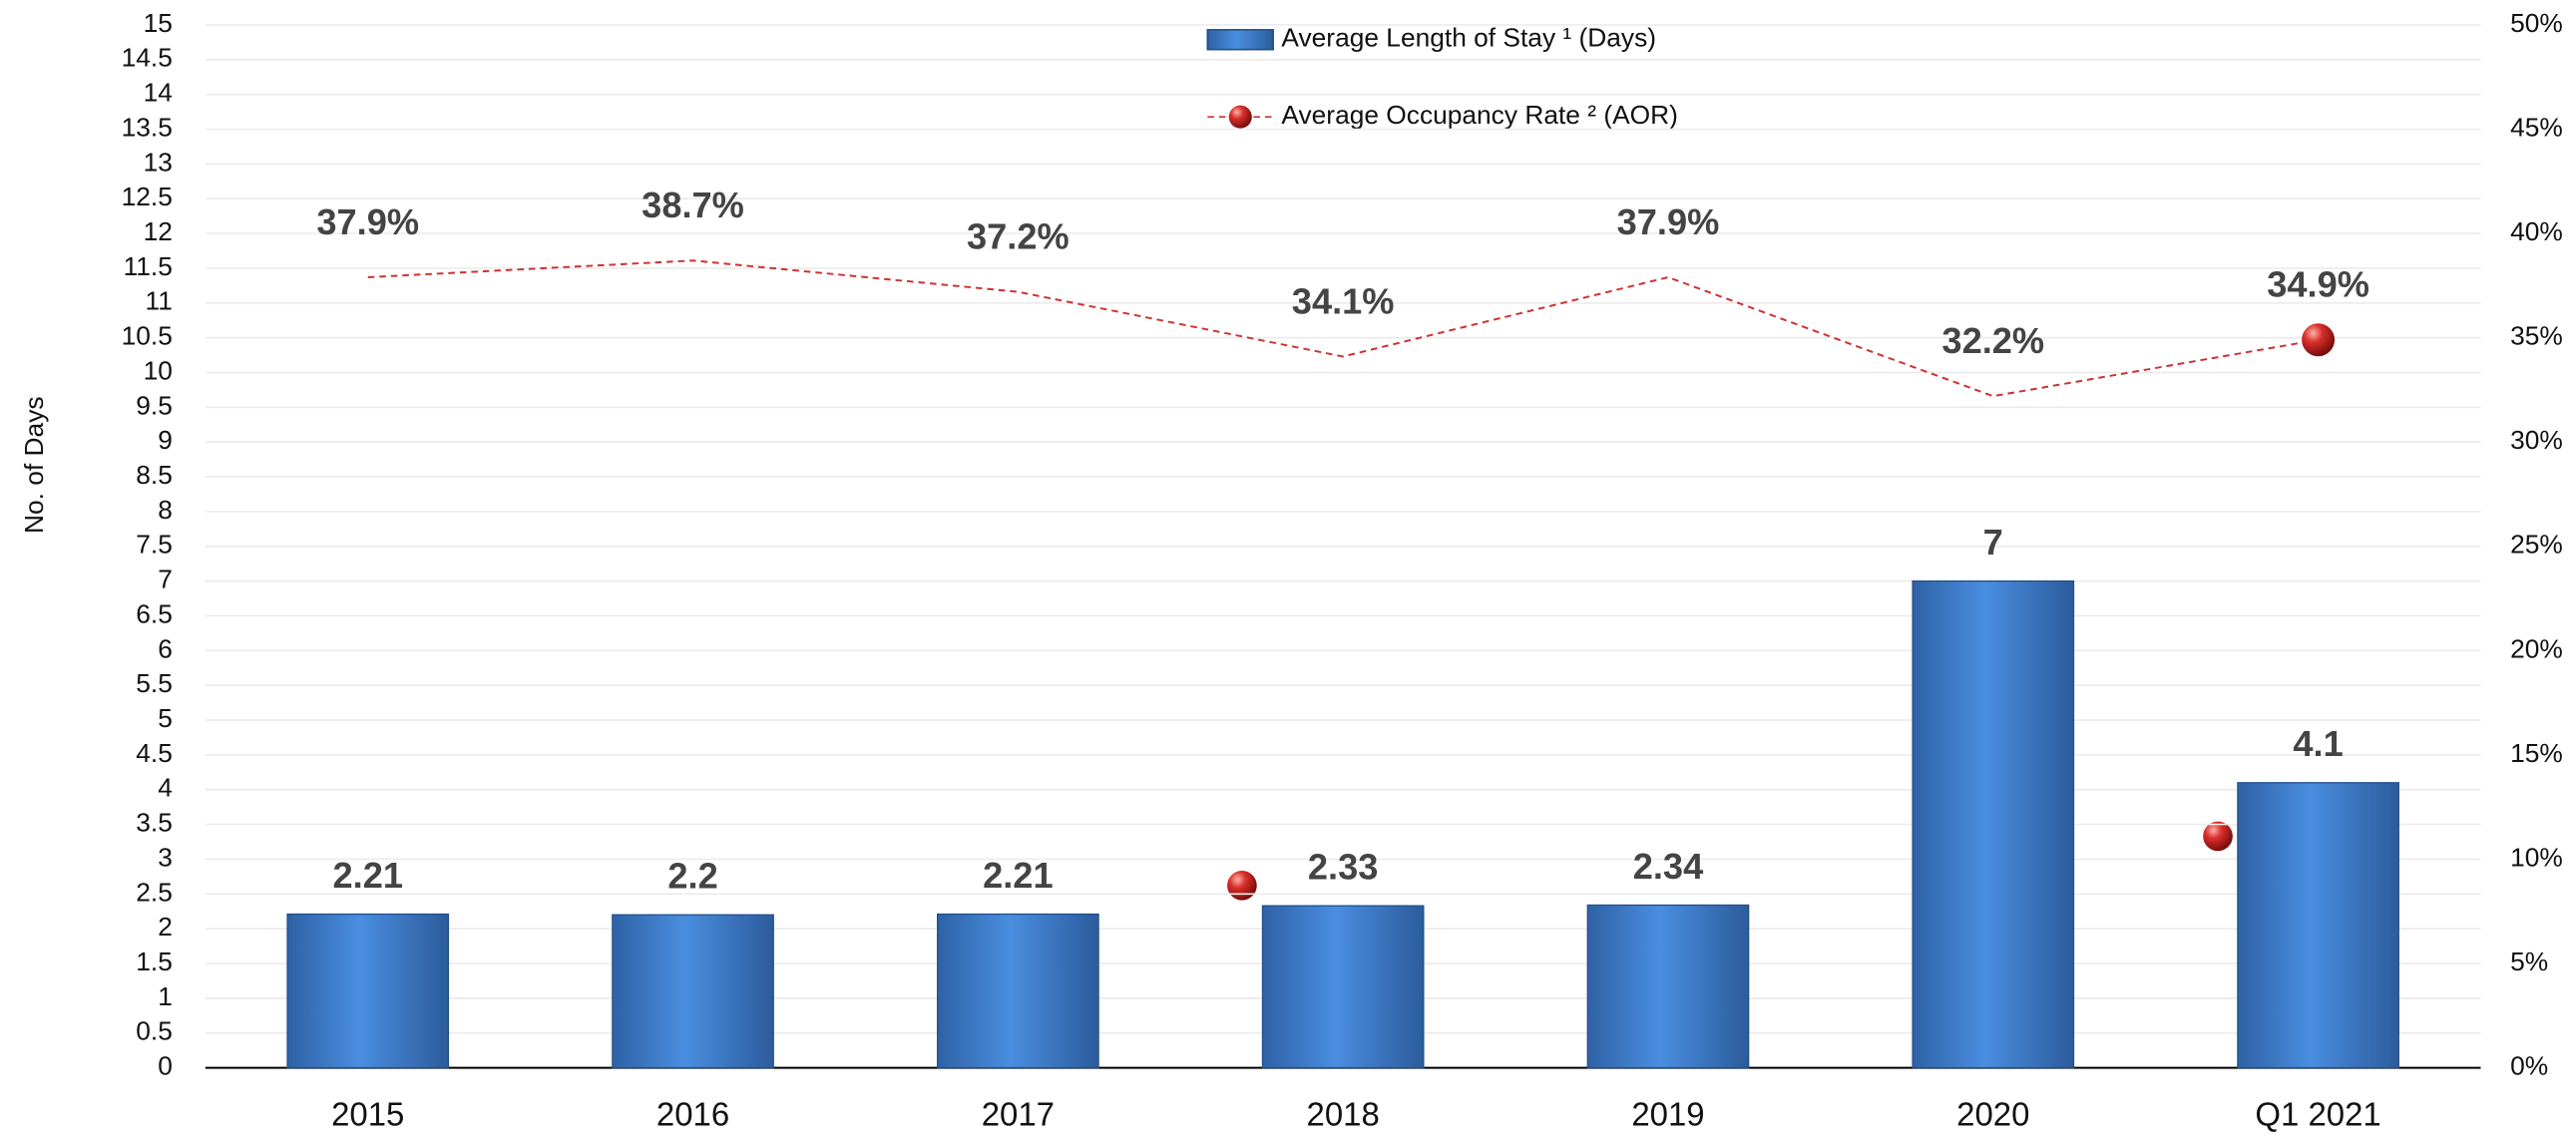 This screenshot has height=1137, width=2576. I want to click on y-tick-label: 1, so click(165, 996).